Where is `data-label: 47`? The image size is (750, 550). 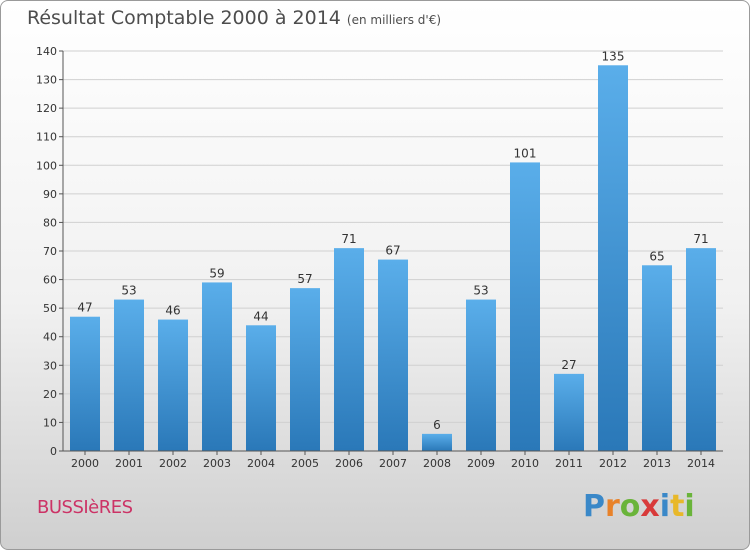 data-label: 47 is located at coordinates (84, 308).